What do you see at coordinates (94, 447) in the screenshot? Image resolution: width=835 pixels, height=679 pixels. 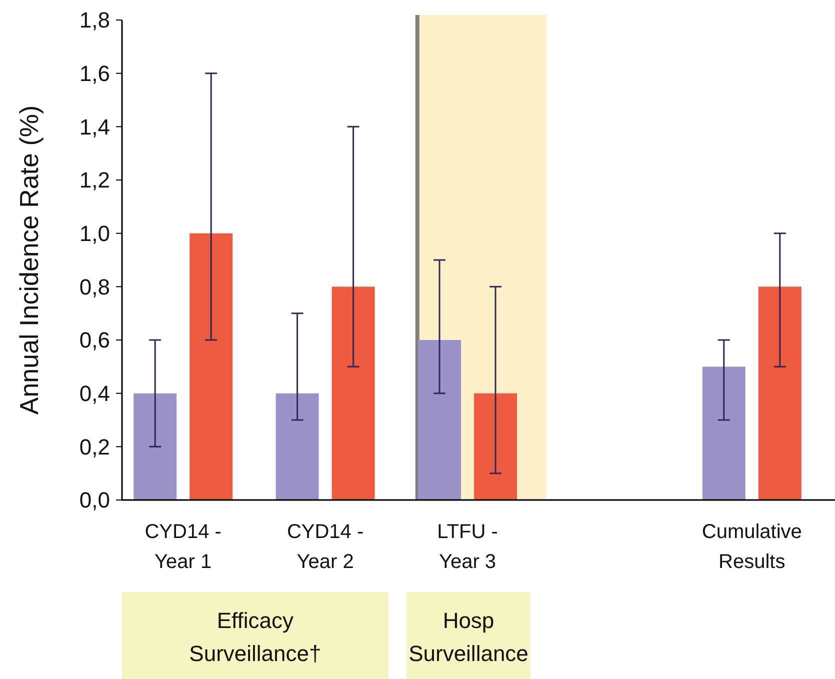 I see `y-tick-label: 0,2` at bounding box center [94, 447].